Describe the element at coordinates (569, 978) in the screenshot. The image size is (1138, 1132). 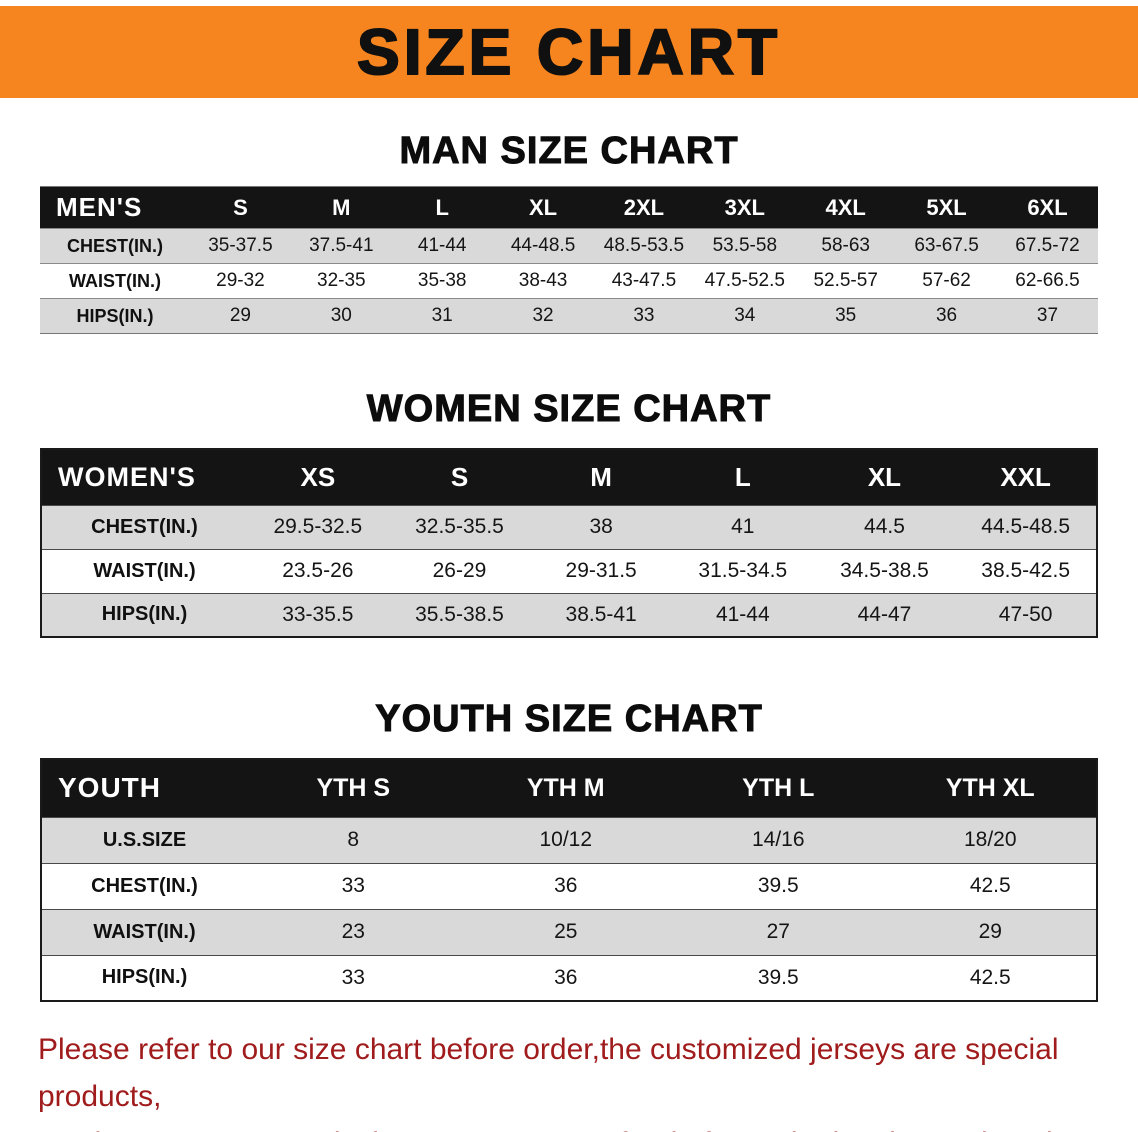
I see `measurement-row: HIPS(IN.) 33 36 39.5 42.5` at that location.